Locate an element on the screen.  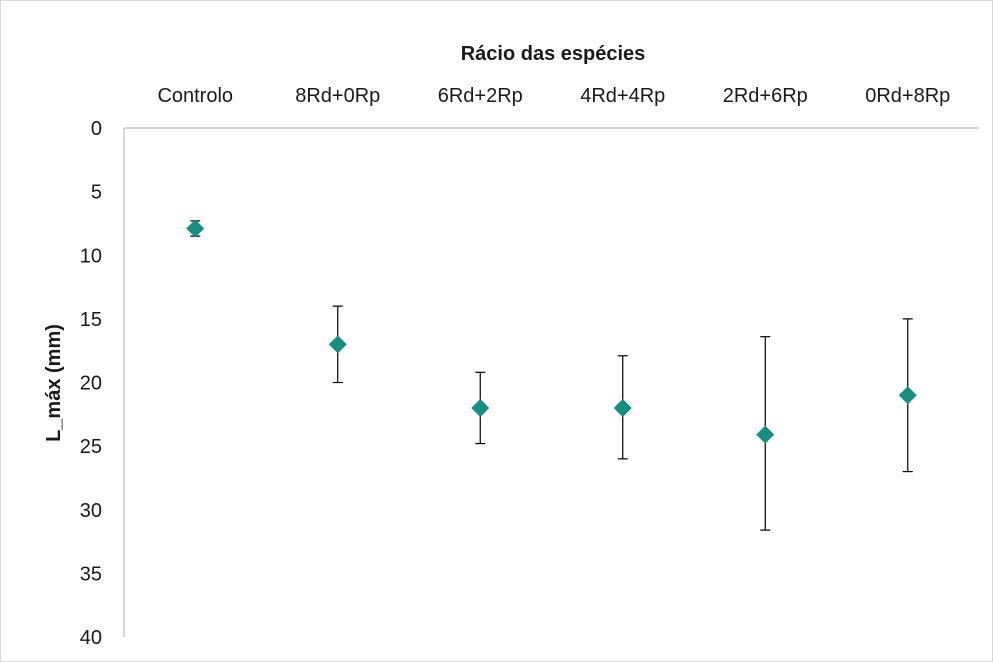
y-axis-title: L_máx (mm) is located at coordinates (54, 383).